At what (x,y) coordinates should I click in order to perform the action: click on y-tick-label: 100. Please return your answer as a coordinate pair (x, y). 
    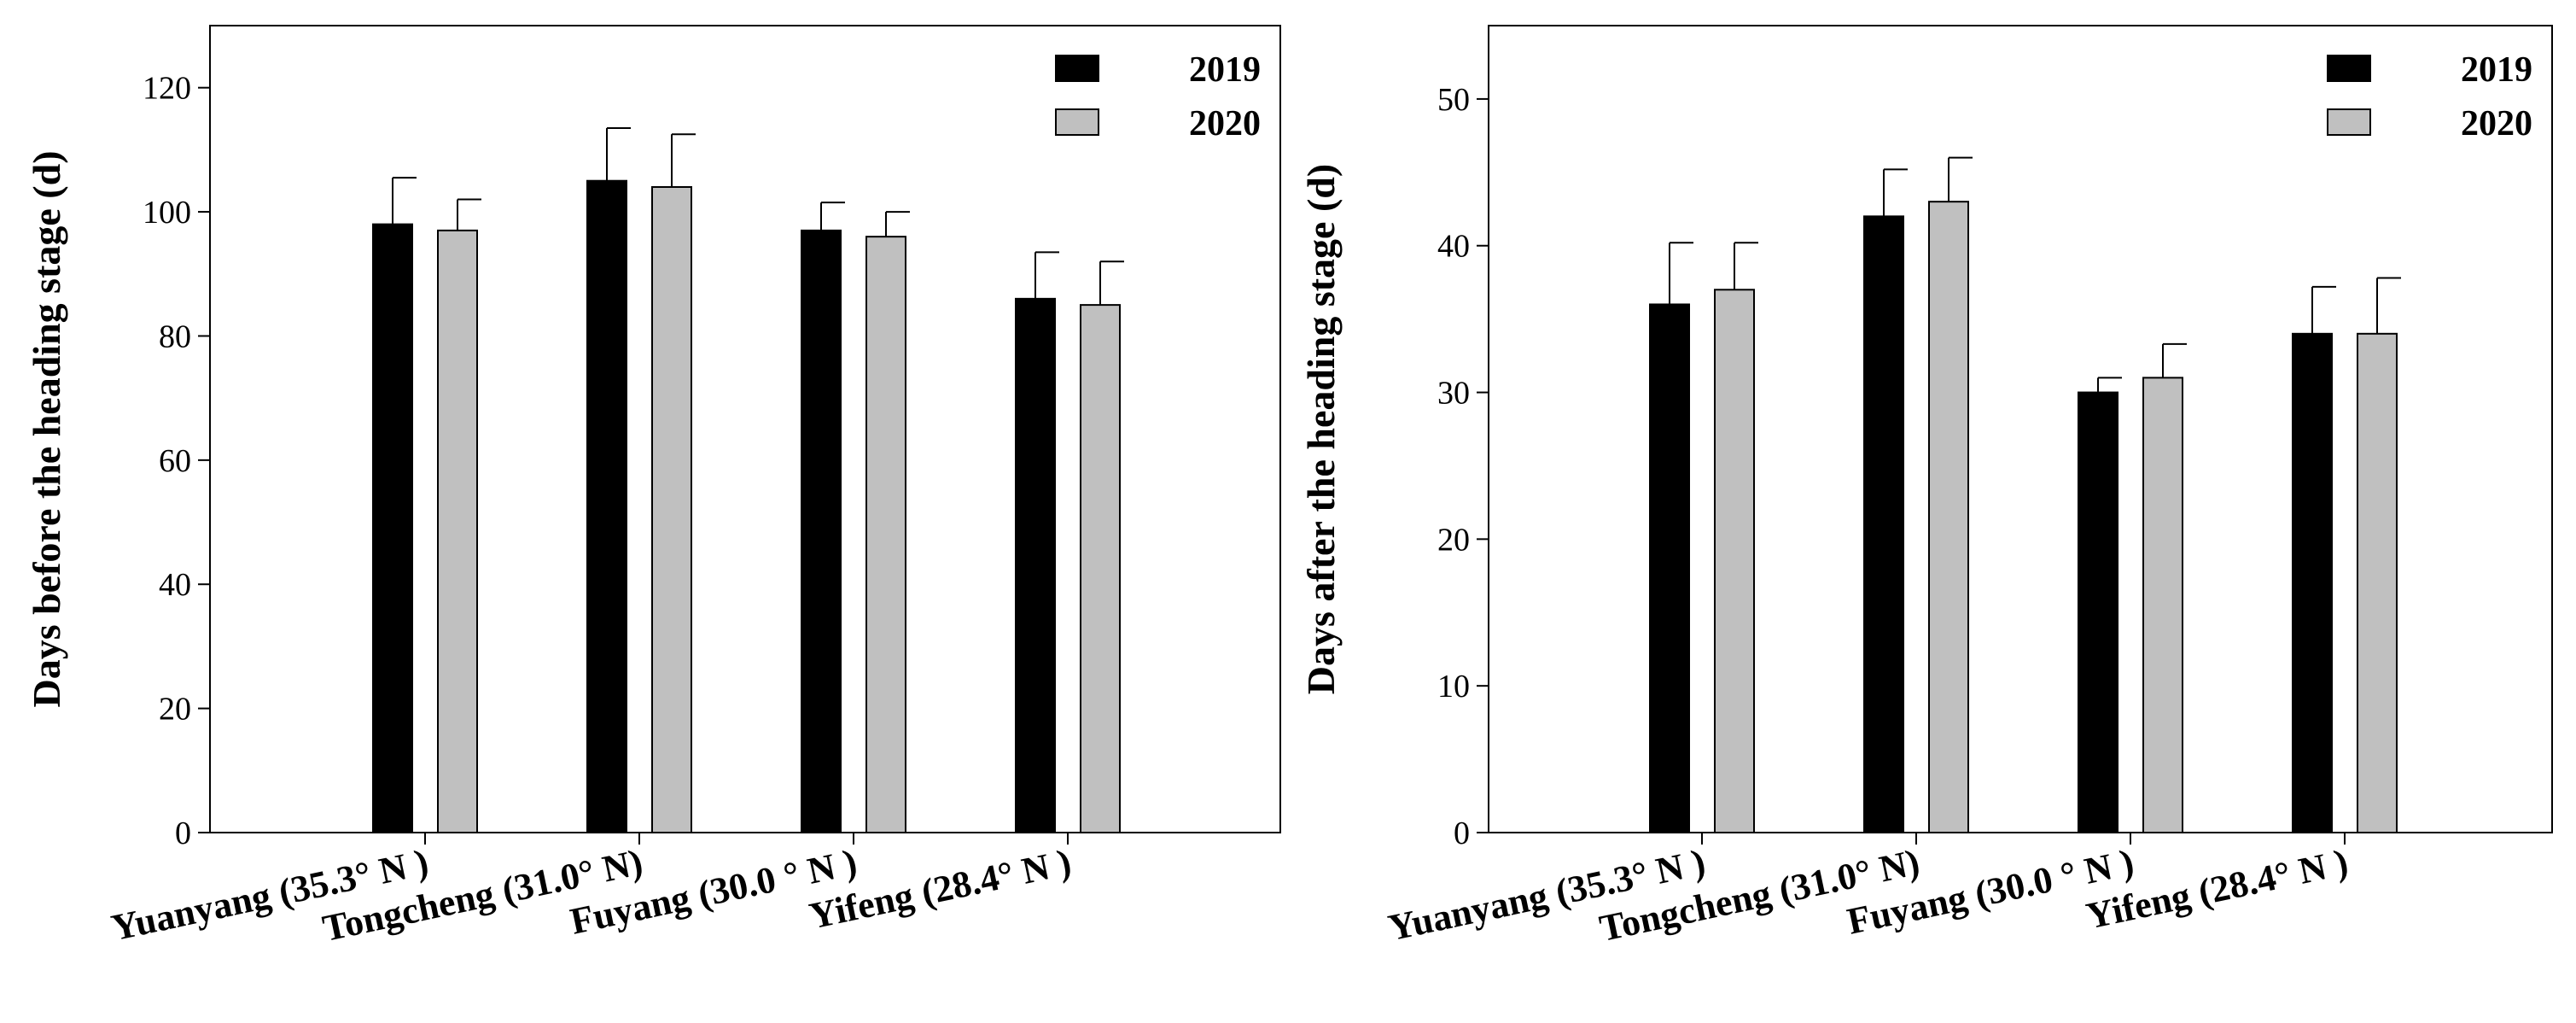
    Looking at the image, I should click on (167, 213).